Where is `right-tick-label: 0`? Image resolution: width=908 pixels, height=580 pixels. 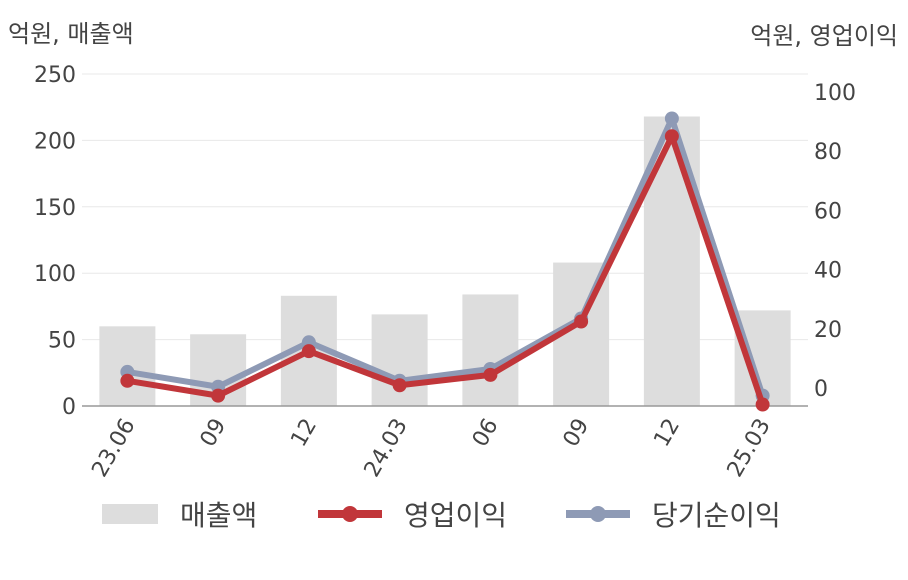 right-tick-label: 0 is located at coordinates (821, 389).